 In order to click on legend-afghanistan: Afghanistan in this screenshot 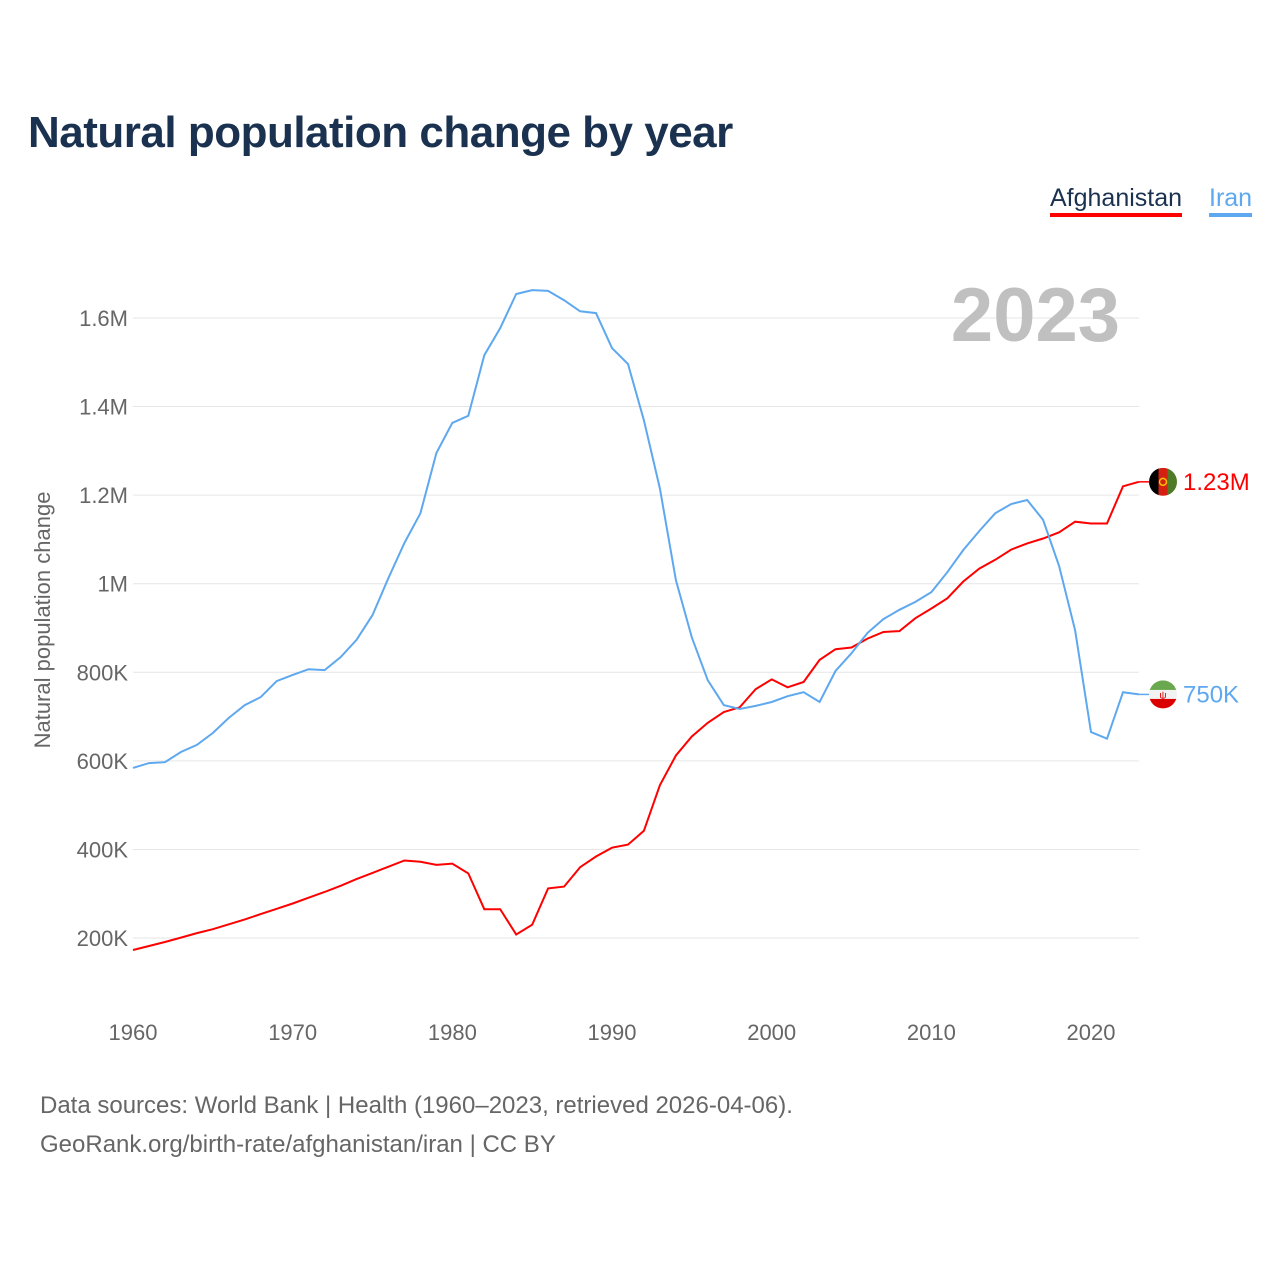, I will do `click(1116, 200)`.